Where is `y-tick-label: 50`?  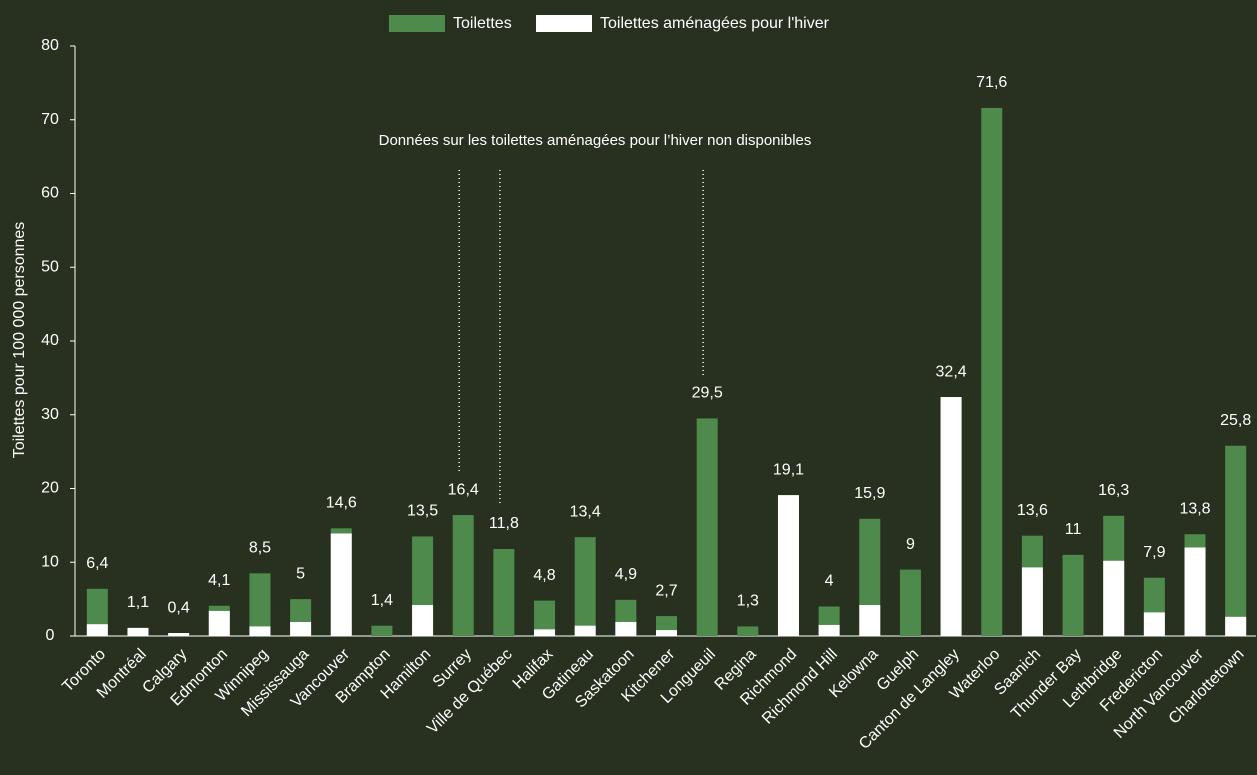 y-tick-label: 50 is located at coordinates (50, 266).